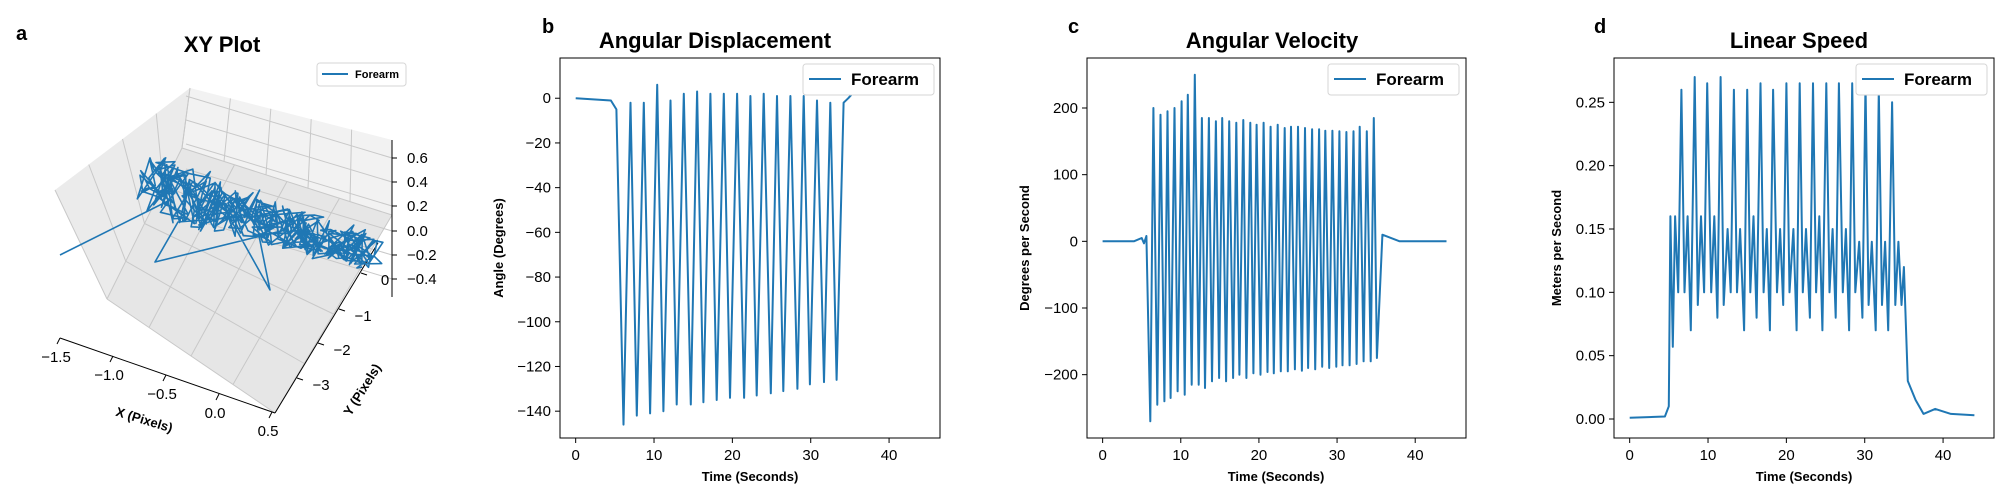 Image resolution: width=2000 pixels, height=500 pixels. Describe the element at coordinates (1590, 166) in the screenshot. I see `y-tick-label: 0.20` at that location.